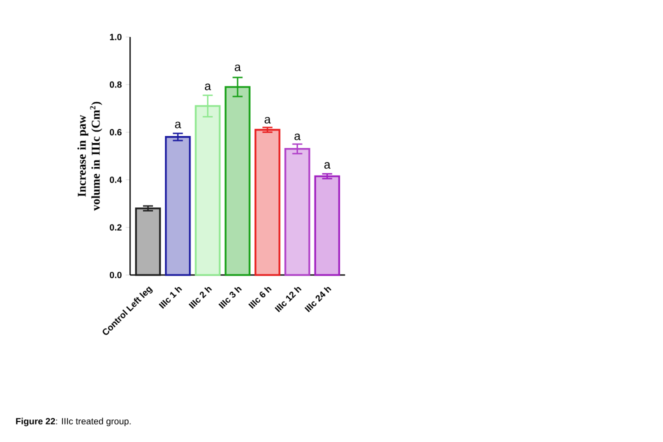  What do you see at coordinates (318, 299) in the screenshot?
I see `x-tick-label: IIIc 24 h` at bounding box center [318, 299].